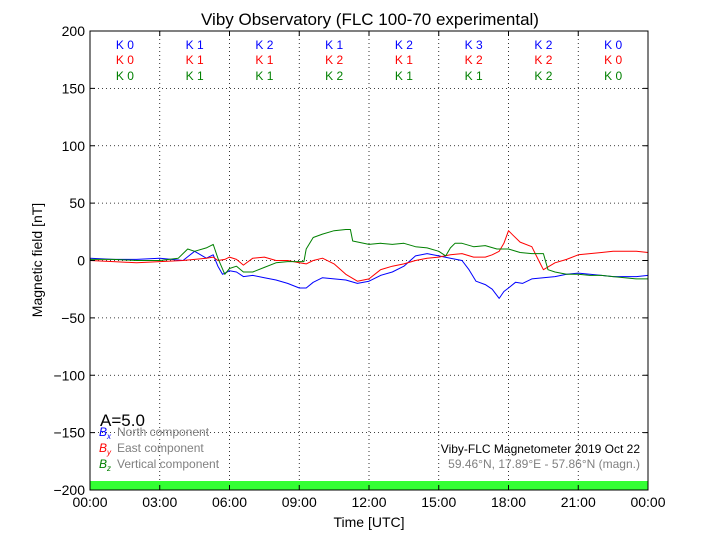  What do you see at coordinates (108, 468) in the screenshot?
I see `legend-subscript: z` at bounding box center [108, 468].